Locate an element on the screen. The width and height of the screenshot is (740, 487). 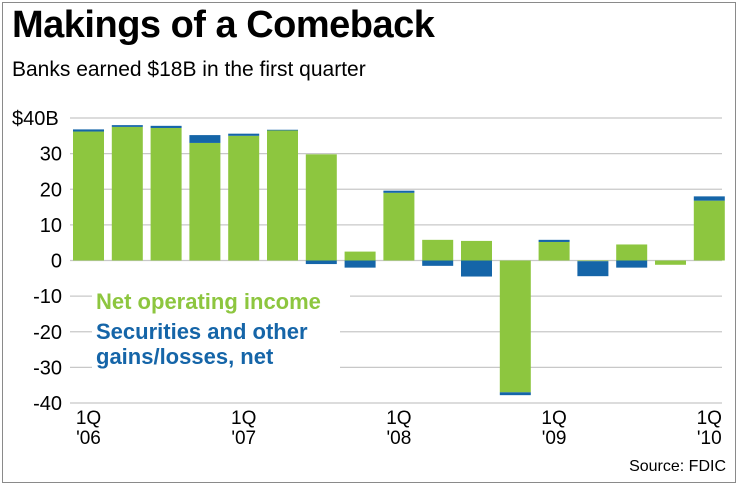
y-tick-label: 30 is located at coordinates (51, 155).